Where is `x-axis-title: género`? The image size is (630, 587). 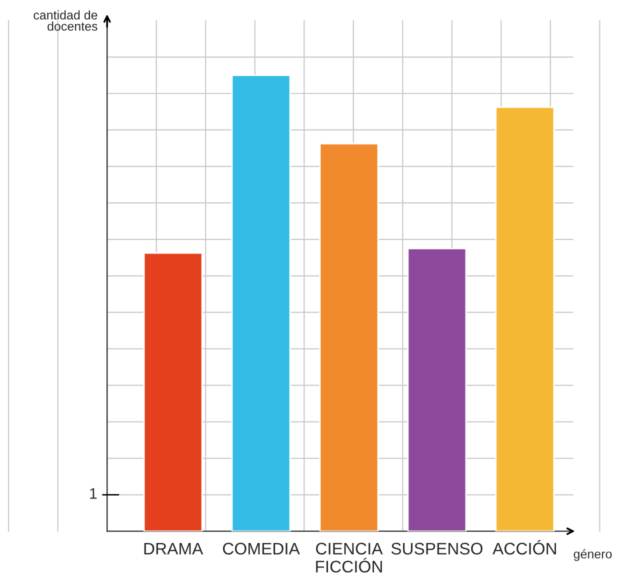 x-axis-title: género is located at coordinates (593, 555).